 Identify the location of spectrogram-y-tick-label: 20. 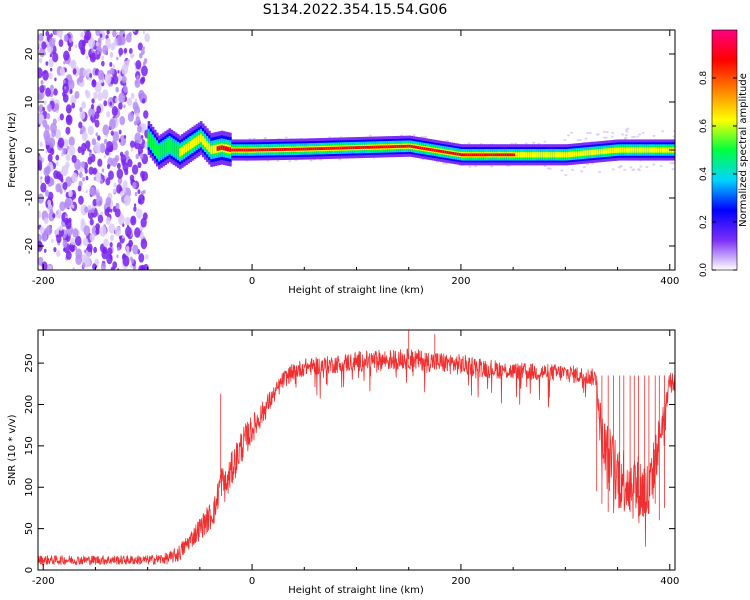
(29, 54).